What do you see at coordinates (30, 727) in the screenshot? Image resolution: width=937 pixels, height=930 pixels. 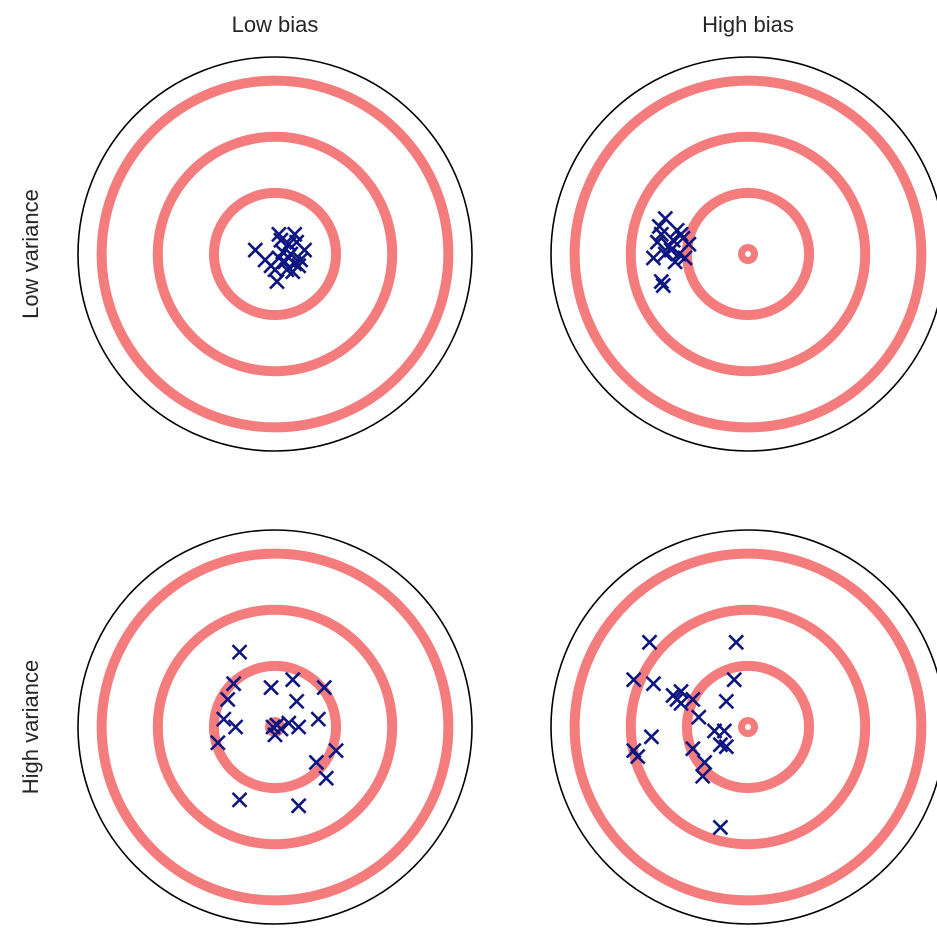 I see `row-title-high-variance: High variance` at bounding box center [30, 727].